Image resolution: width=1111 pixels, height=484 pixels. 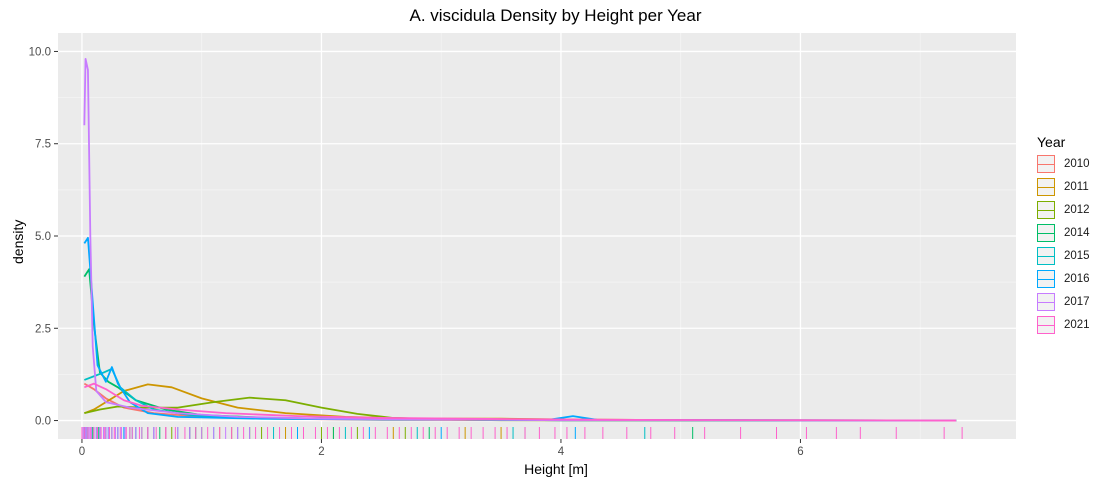 What do you see at coordinates (561, 452) in the screenshot?
I see `x-tick-label: 4` at bounding box center [561, 452].